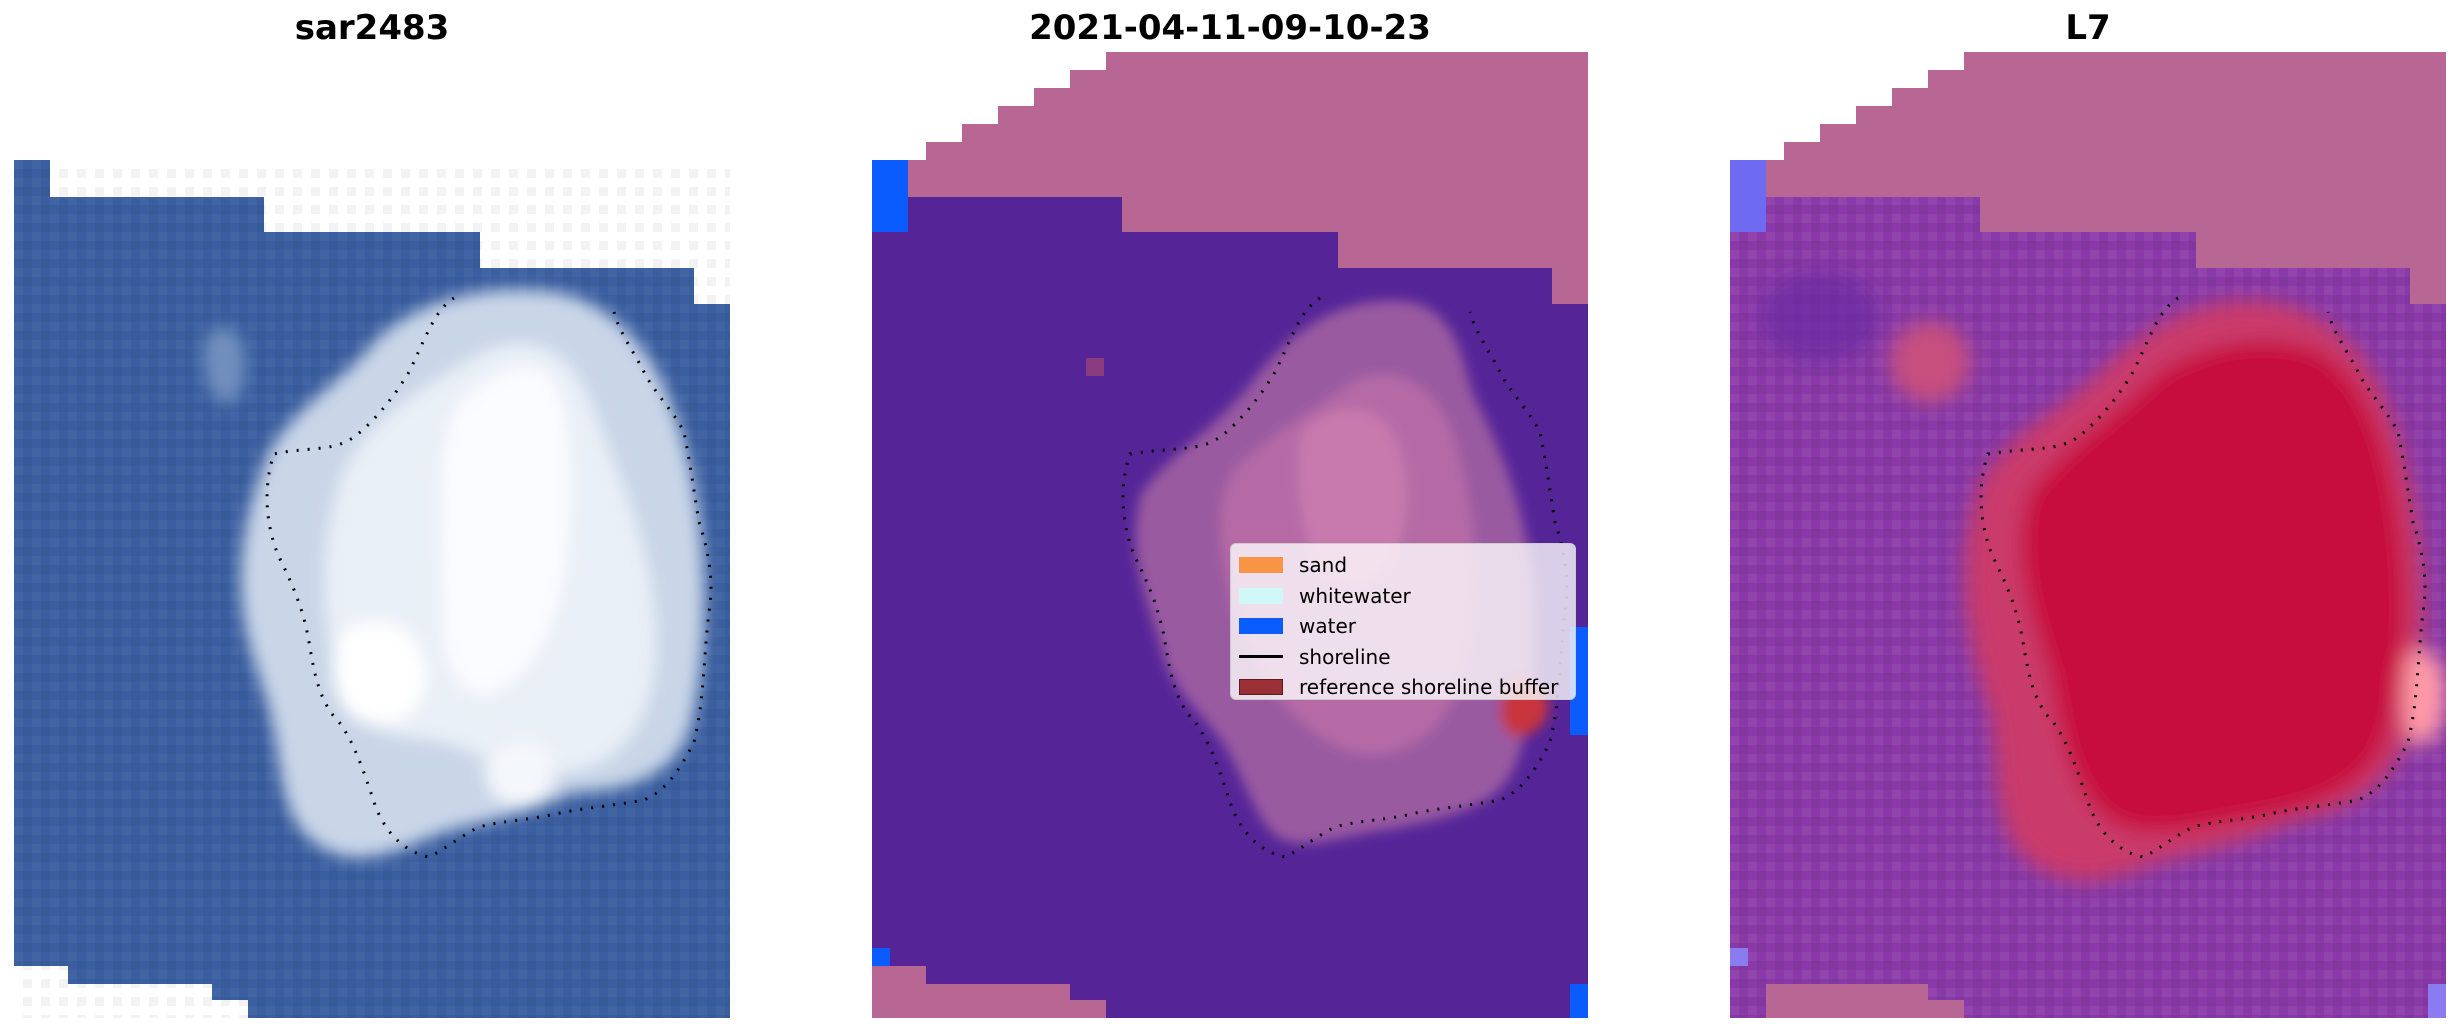  I want to click on rgb-island, so click(454, 573).